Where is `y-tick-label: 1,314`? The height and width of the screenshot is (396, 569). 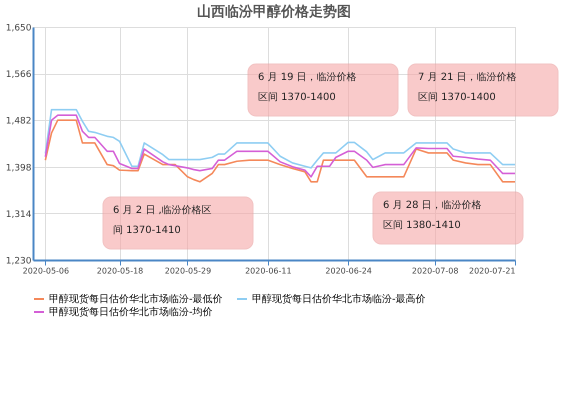 y-tick-label: 1,314 is located at coordinates (19, 215).